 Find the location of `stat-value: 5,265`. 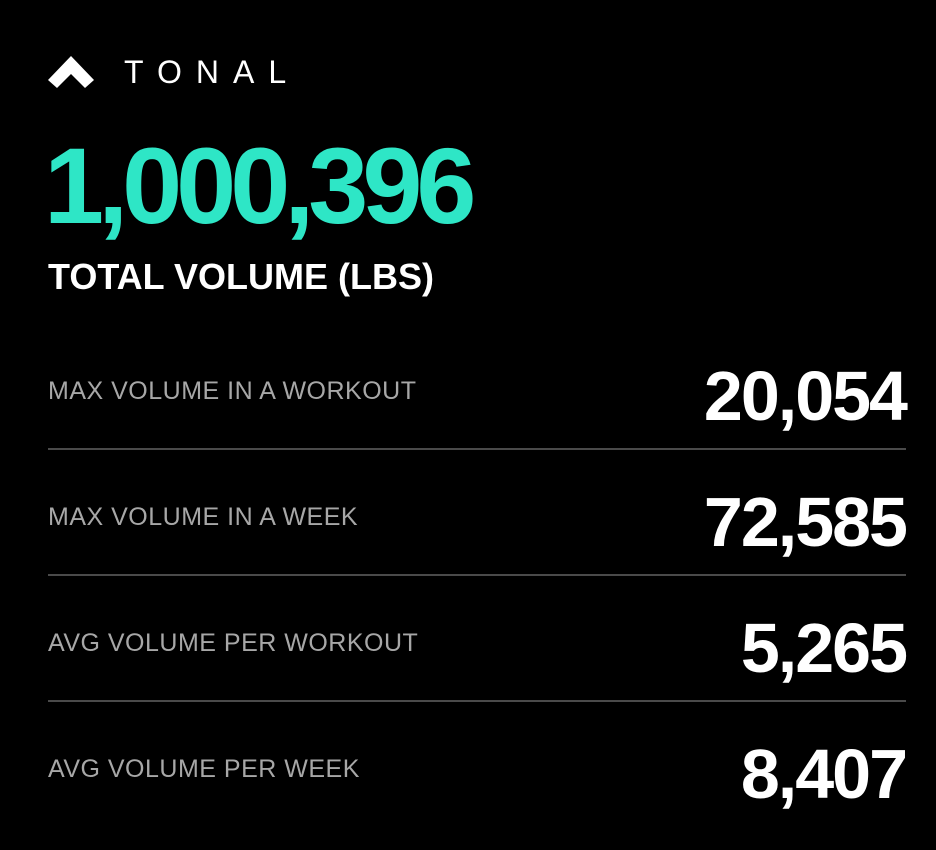

stat-value: 5,265 is located at coordinates (824, 648).